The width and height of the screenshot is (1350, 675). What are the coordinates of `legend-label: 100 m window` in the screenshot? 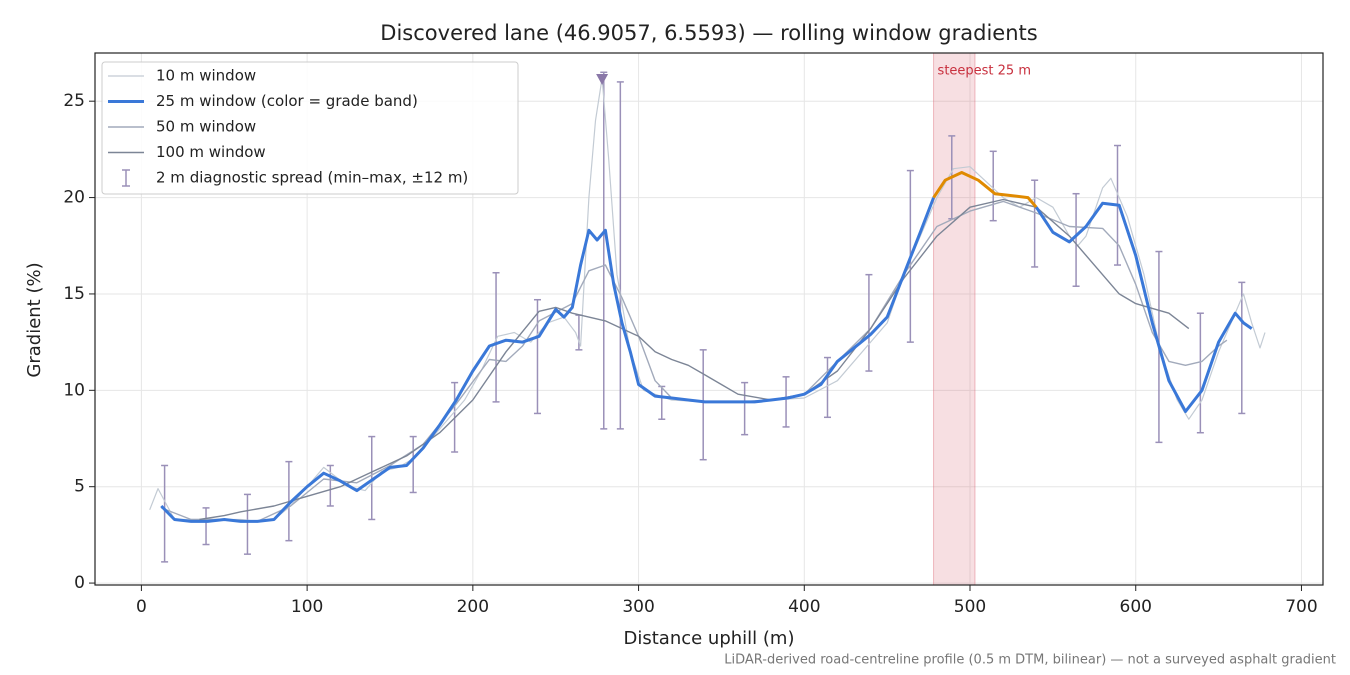 It's located at (211, 152).